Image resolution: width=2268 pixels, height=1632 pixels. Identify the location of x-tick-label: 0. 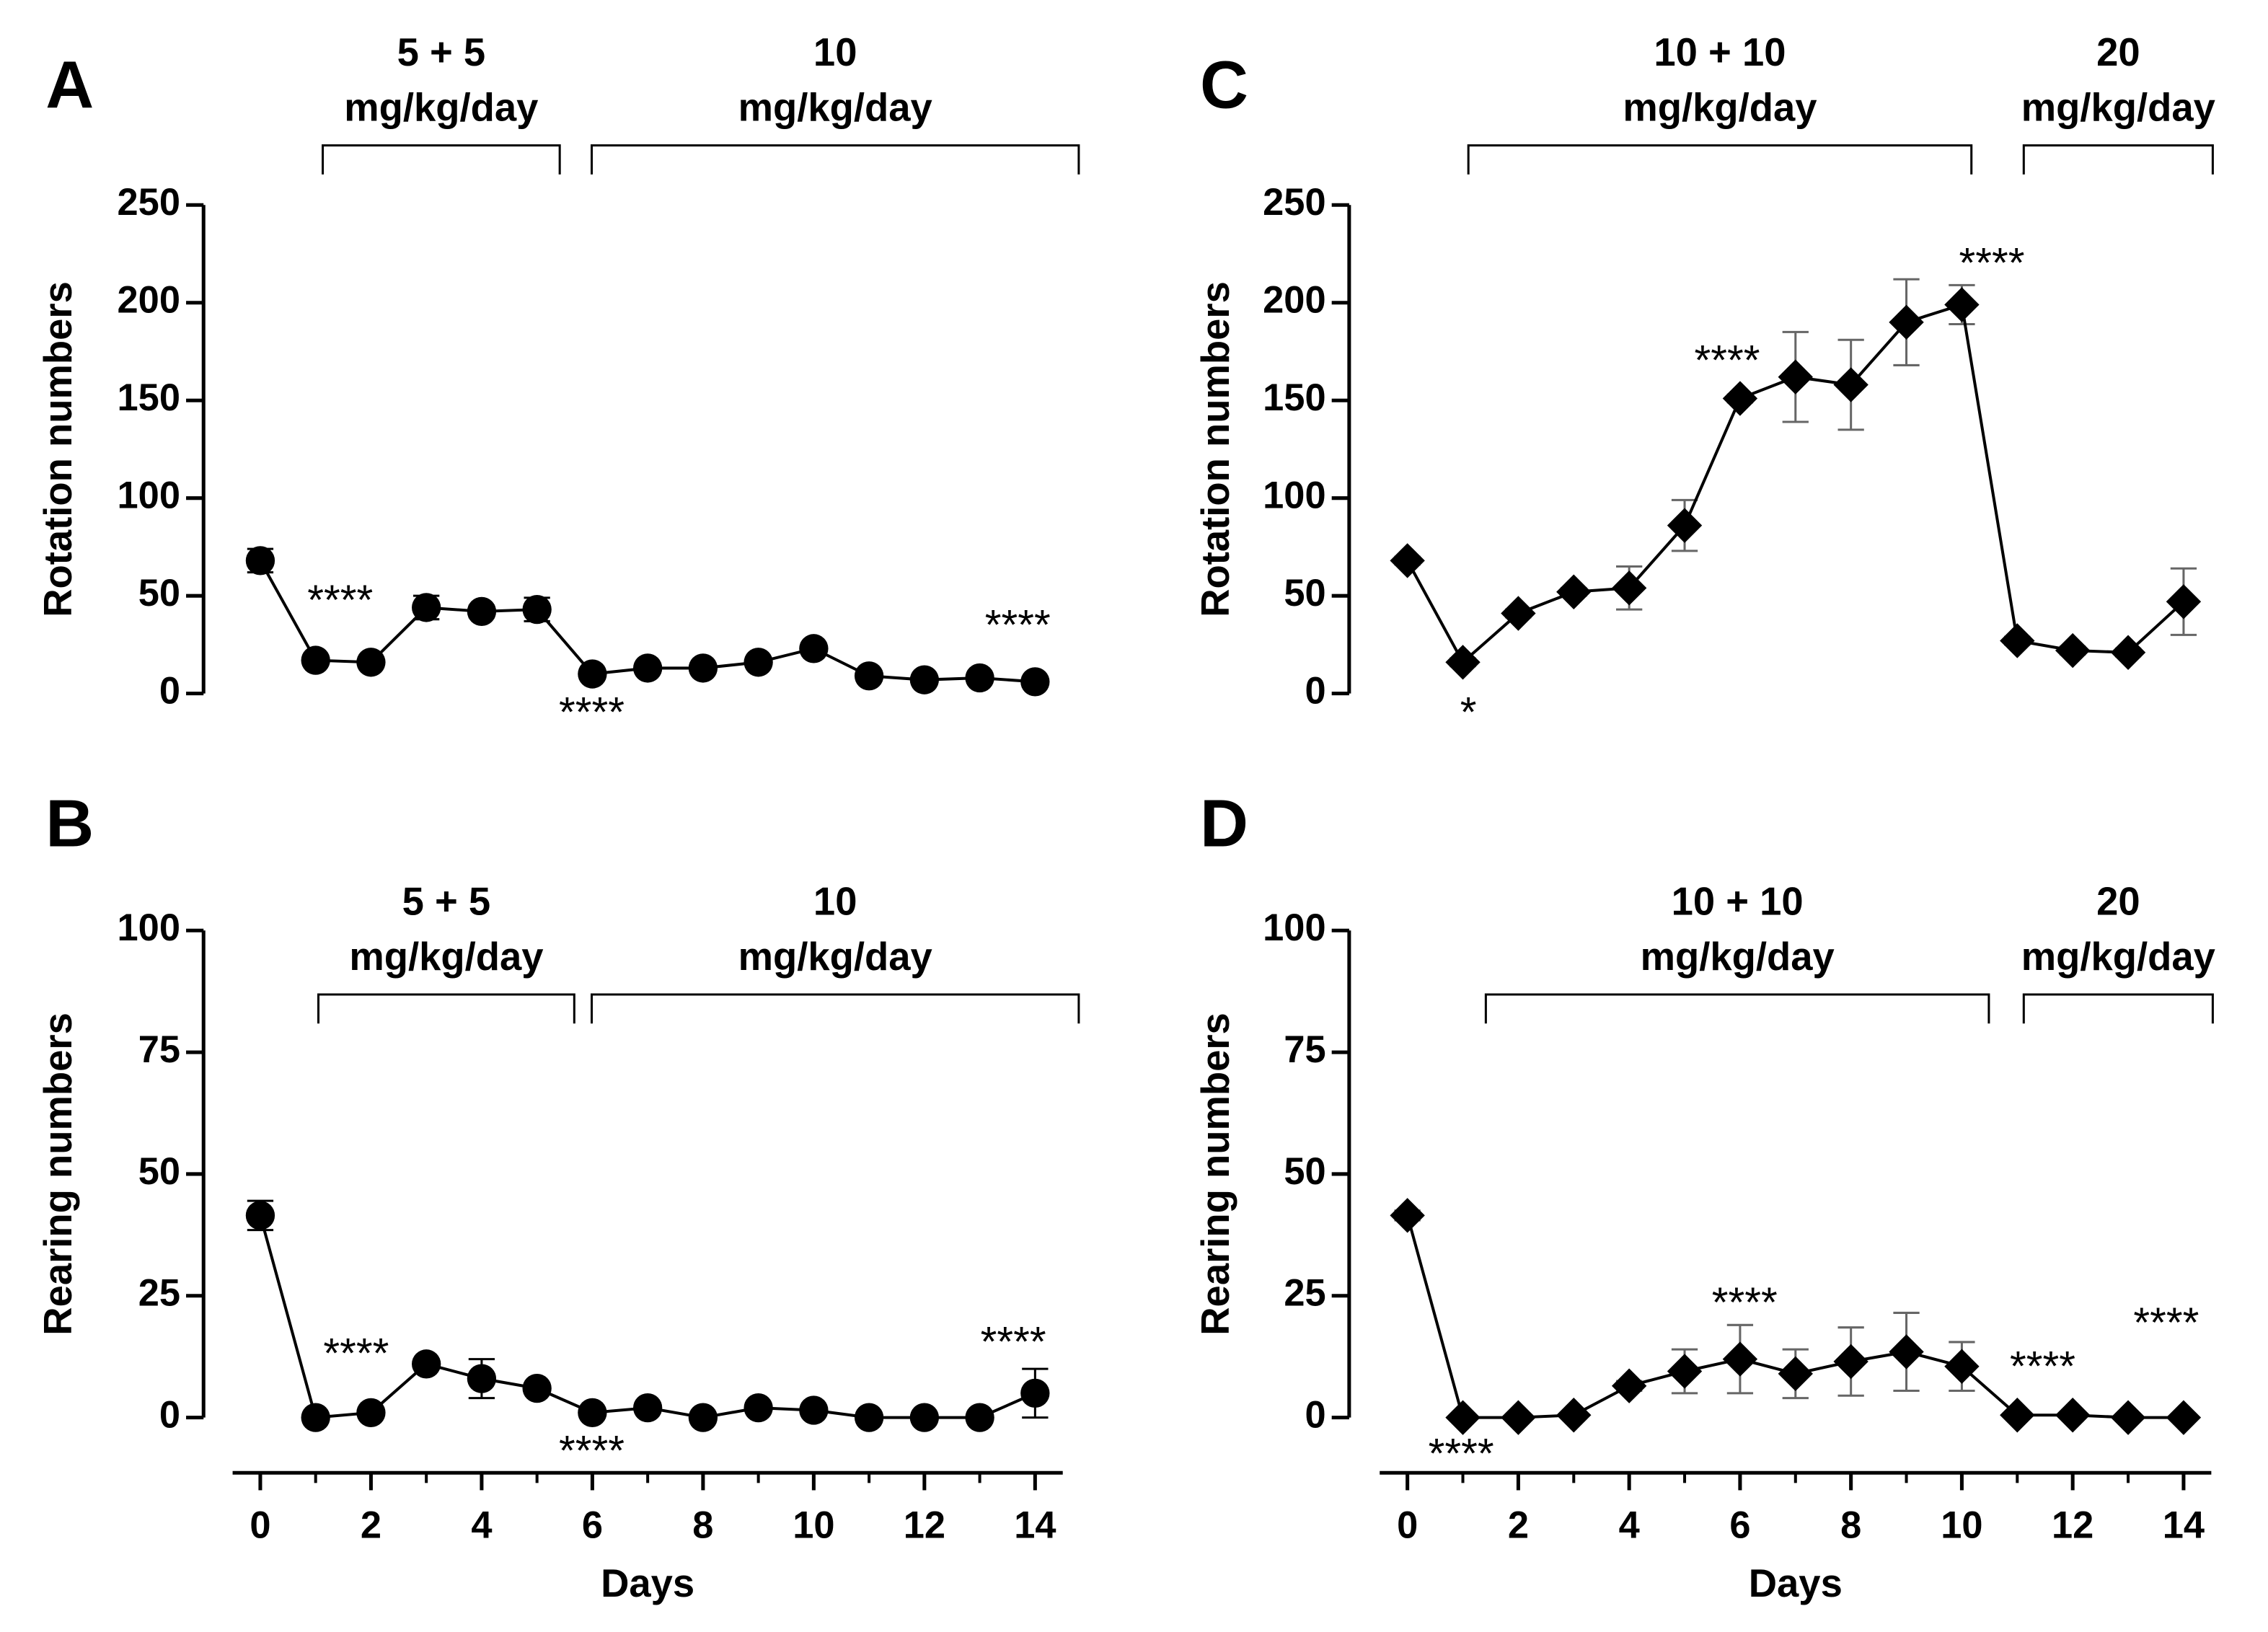
(1407, 1526).